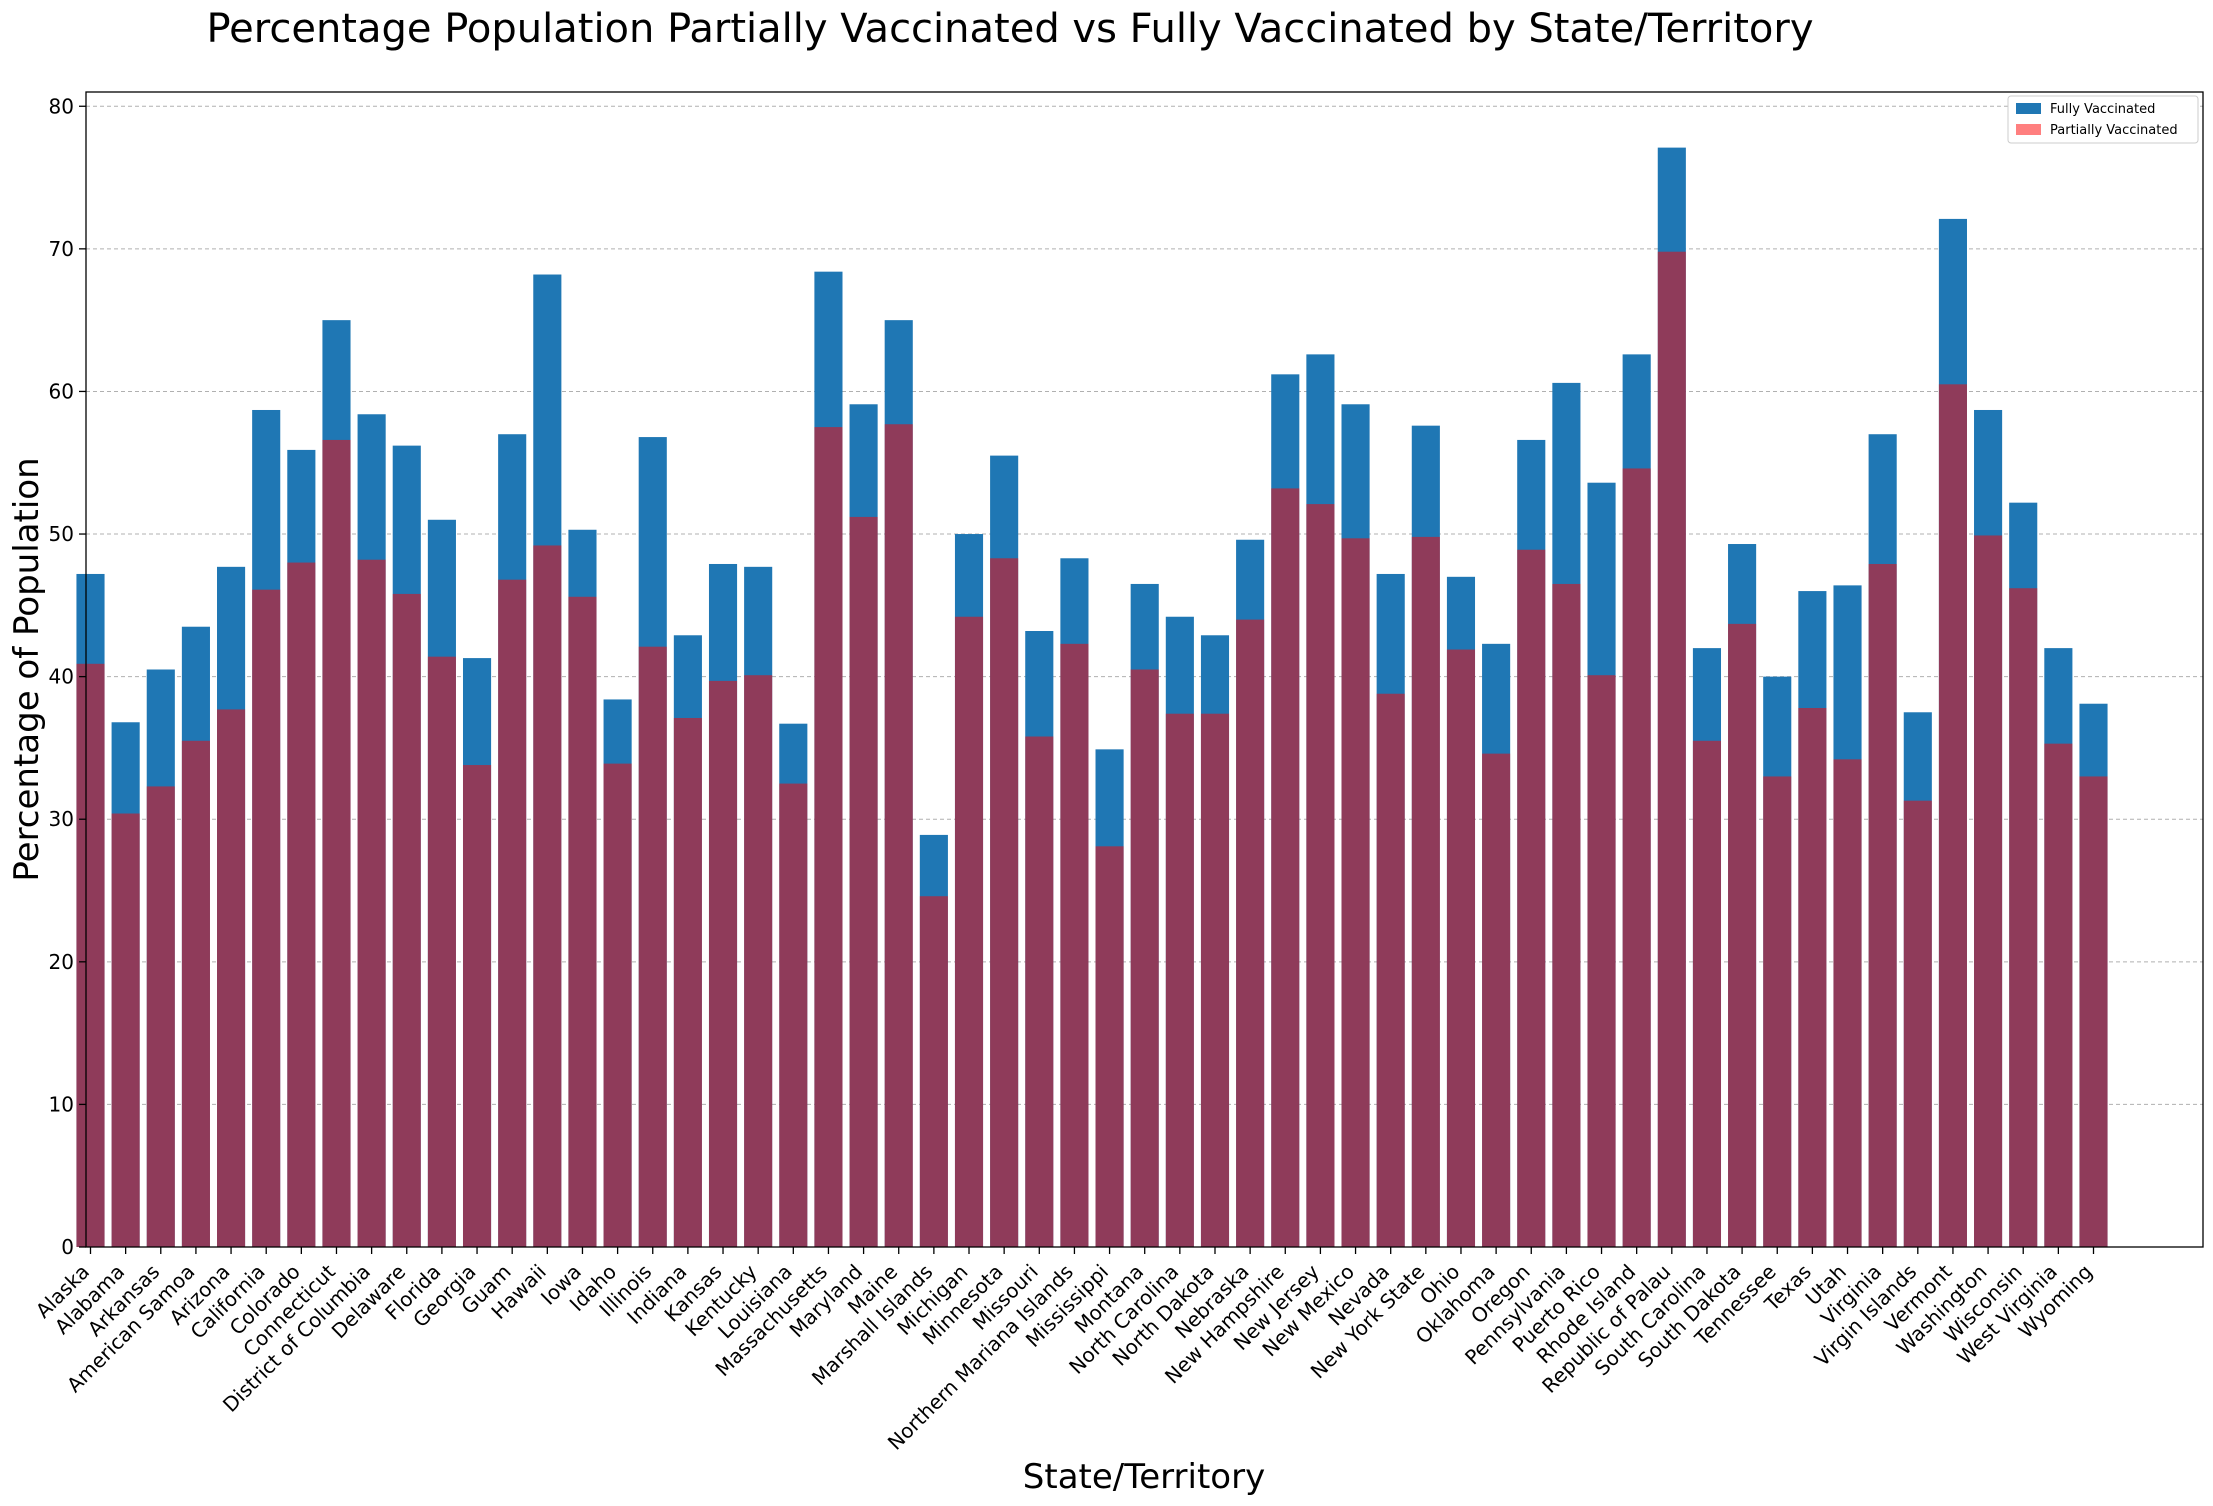 The image size is (2213, 1506). What do you see at coordinates (61, 1104) in the screenshot?
I see `y-tick-label: 10` at bounding box center [61, 1104].